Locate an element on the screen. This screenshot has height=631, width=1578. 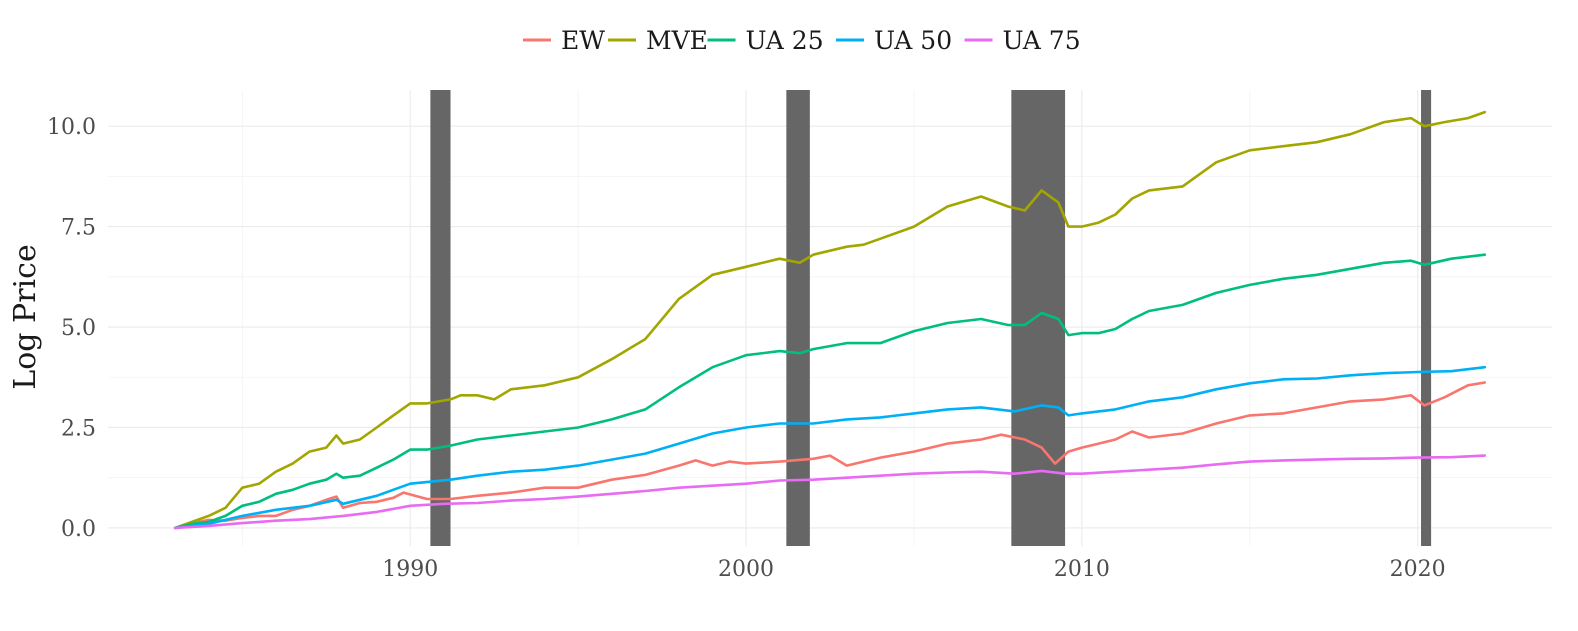
legend-item: UA 25 is located at coordinates (765, 40).